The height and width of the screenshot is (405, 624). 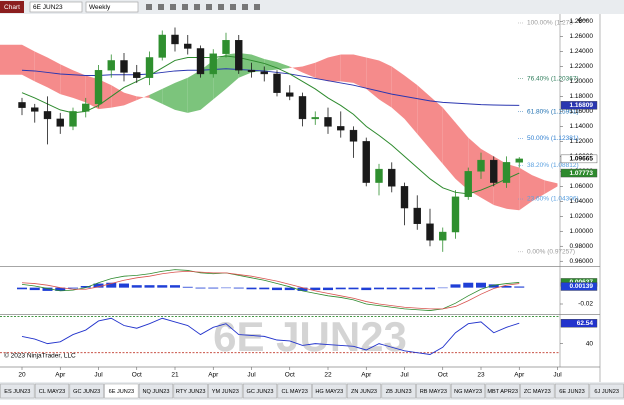 I want to click on tab-label: 6J JUN23, so click(x=606, y=392).